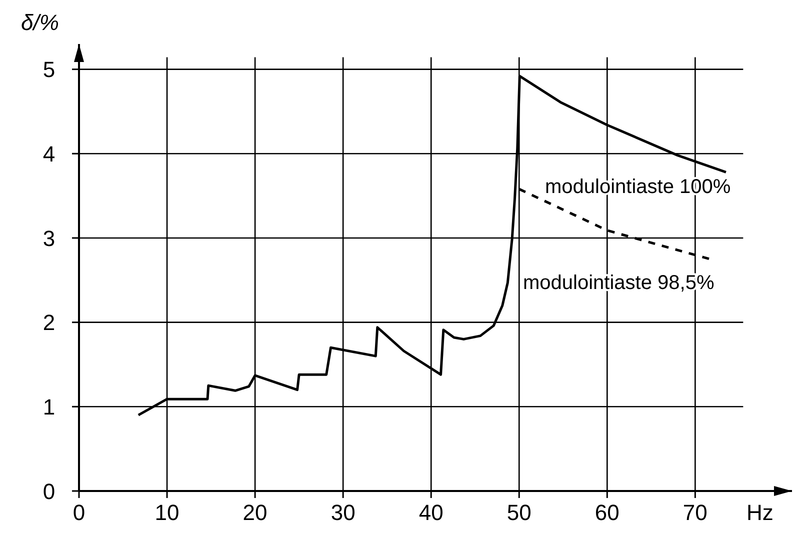 The width and height of the screenshot is (797, 533). Describe the element at coordinates (49, 491) in the screenshot. I see `y-tick-label: 0` at that location.